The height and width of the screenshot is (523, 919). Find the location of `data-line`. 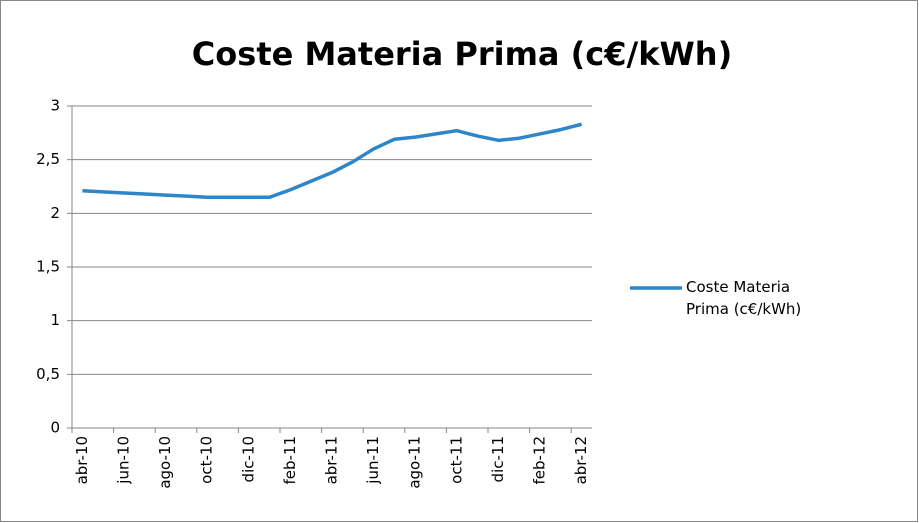

data-line is located at coordinates (332, 160).